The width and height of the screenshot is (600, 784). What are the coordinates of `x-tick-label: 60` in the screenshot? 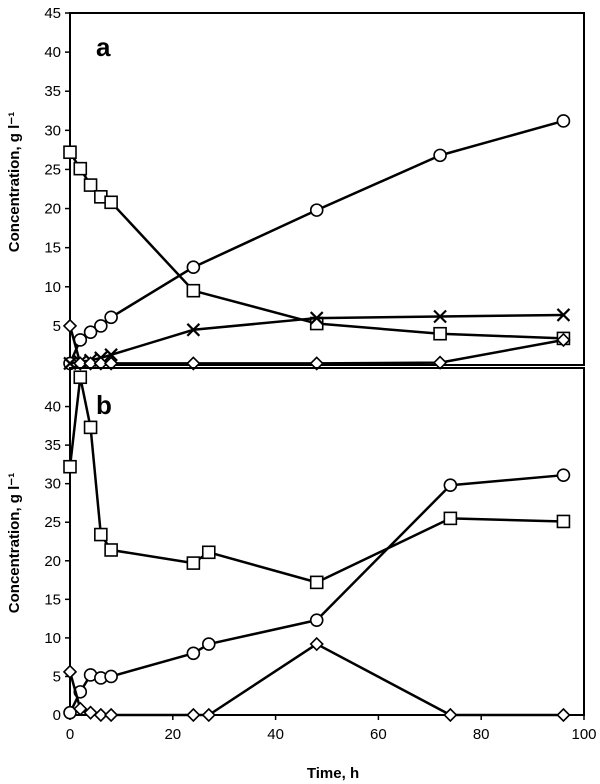 It's located at (378, 734).